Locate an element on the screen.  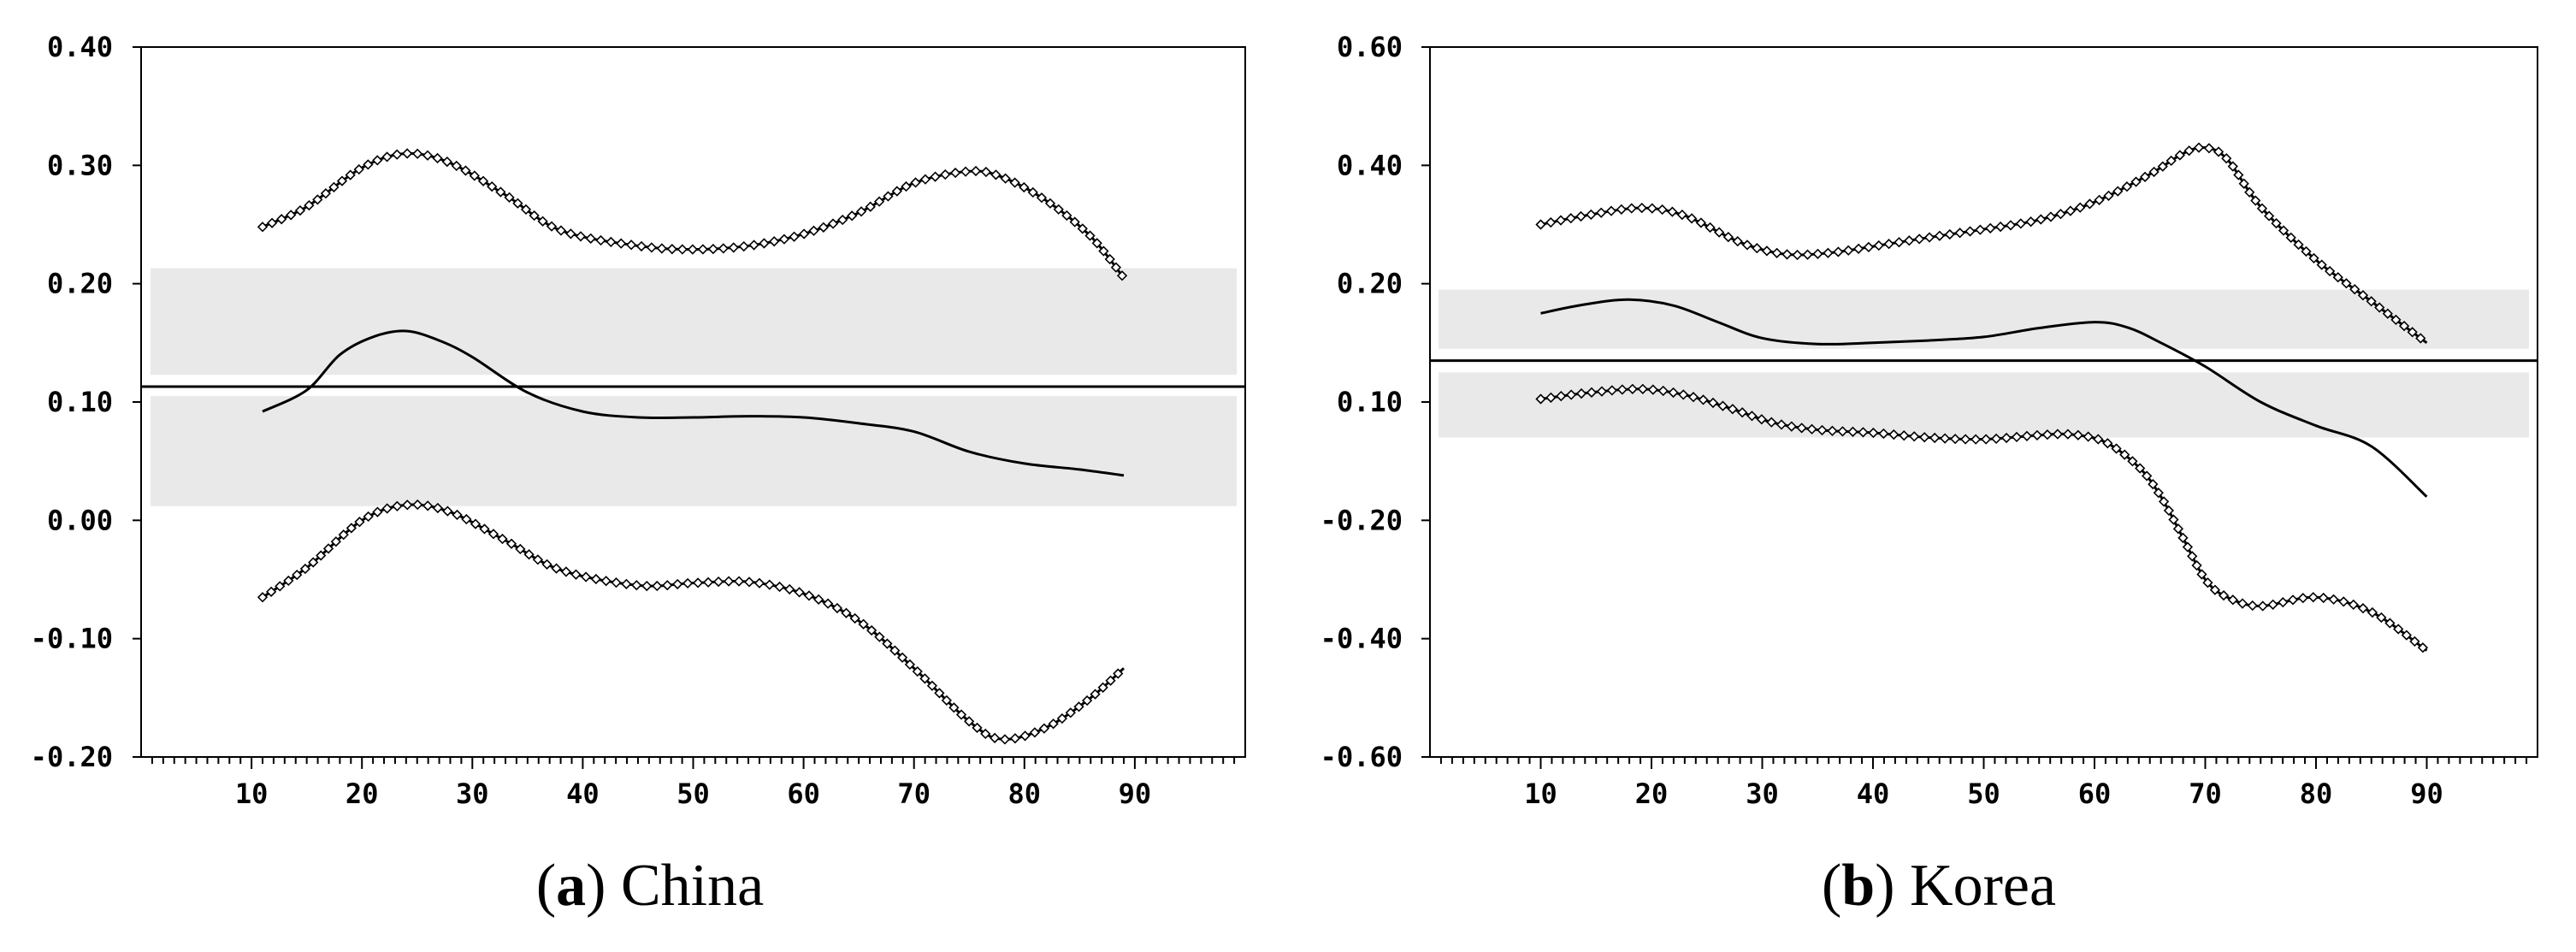
y-tick-label: 0.40 is located at coordinates (80, 47).